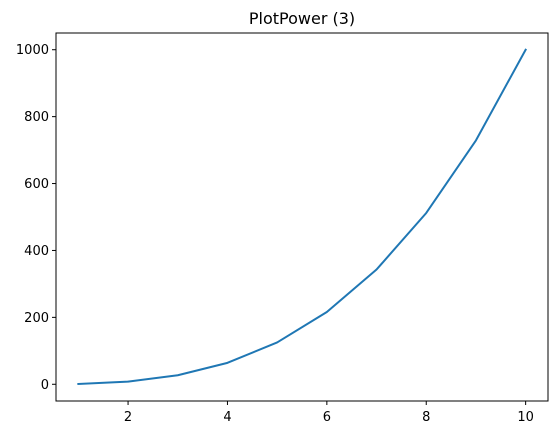 The image size is (560, 435). I want to click on x-tick-label: 8, so click(426, 417).